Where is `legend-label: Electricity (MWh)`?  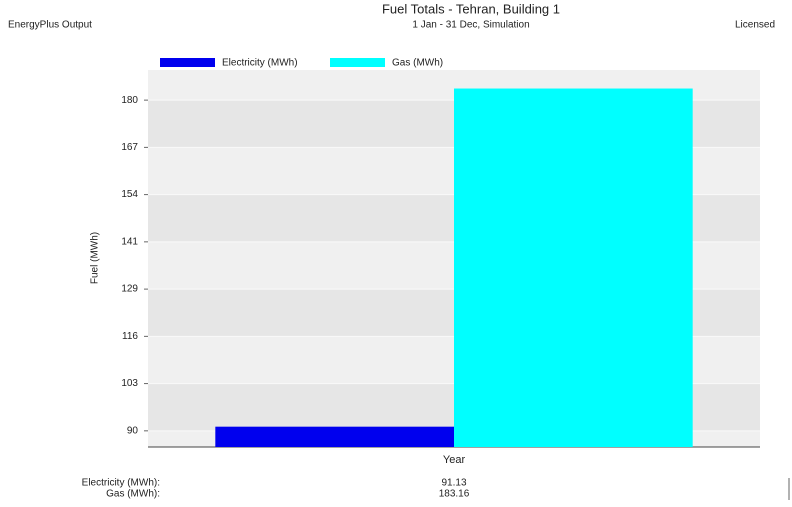 legend-label: Electricity (MWh) is located at coordinates (260, 63).